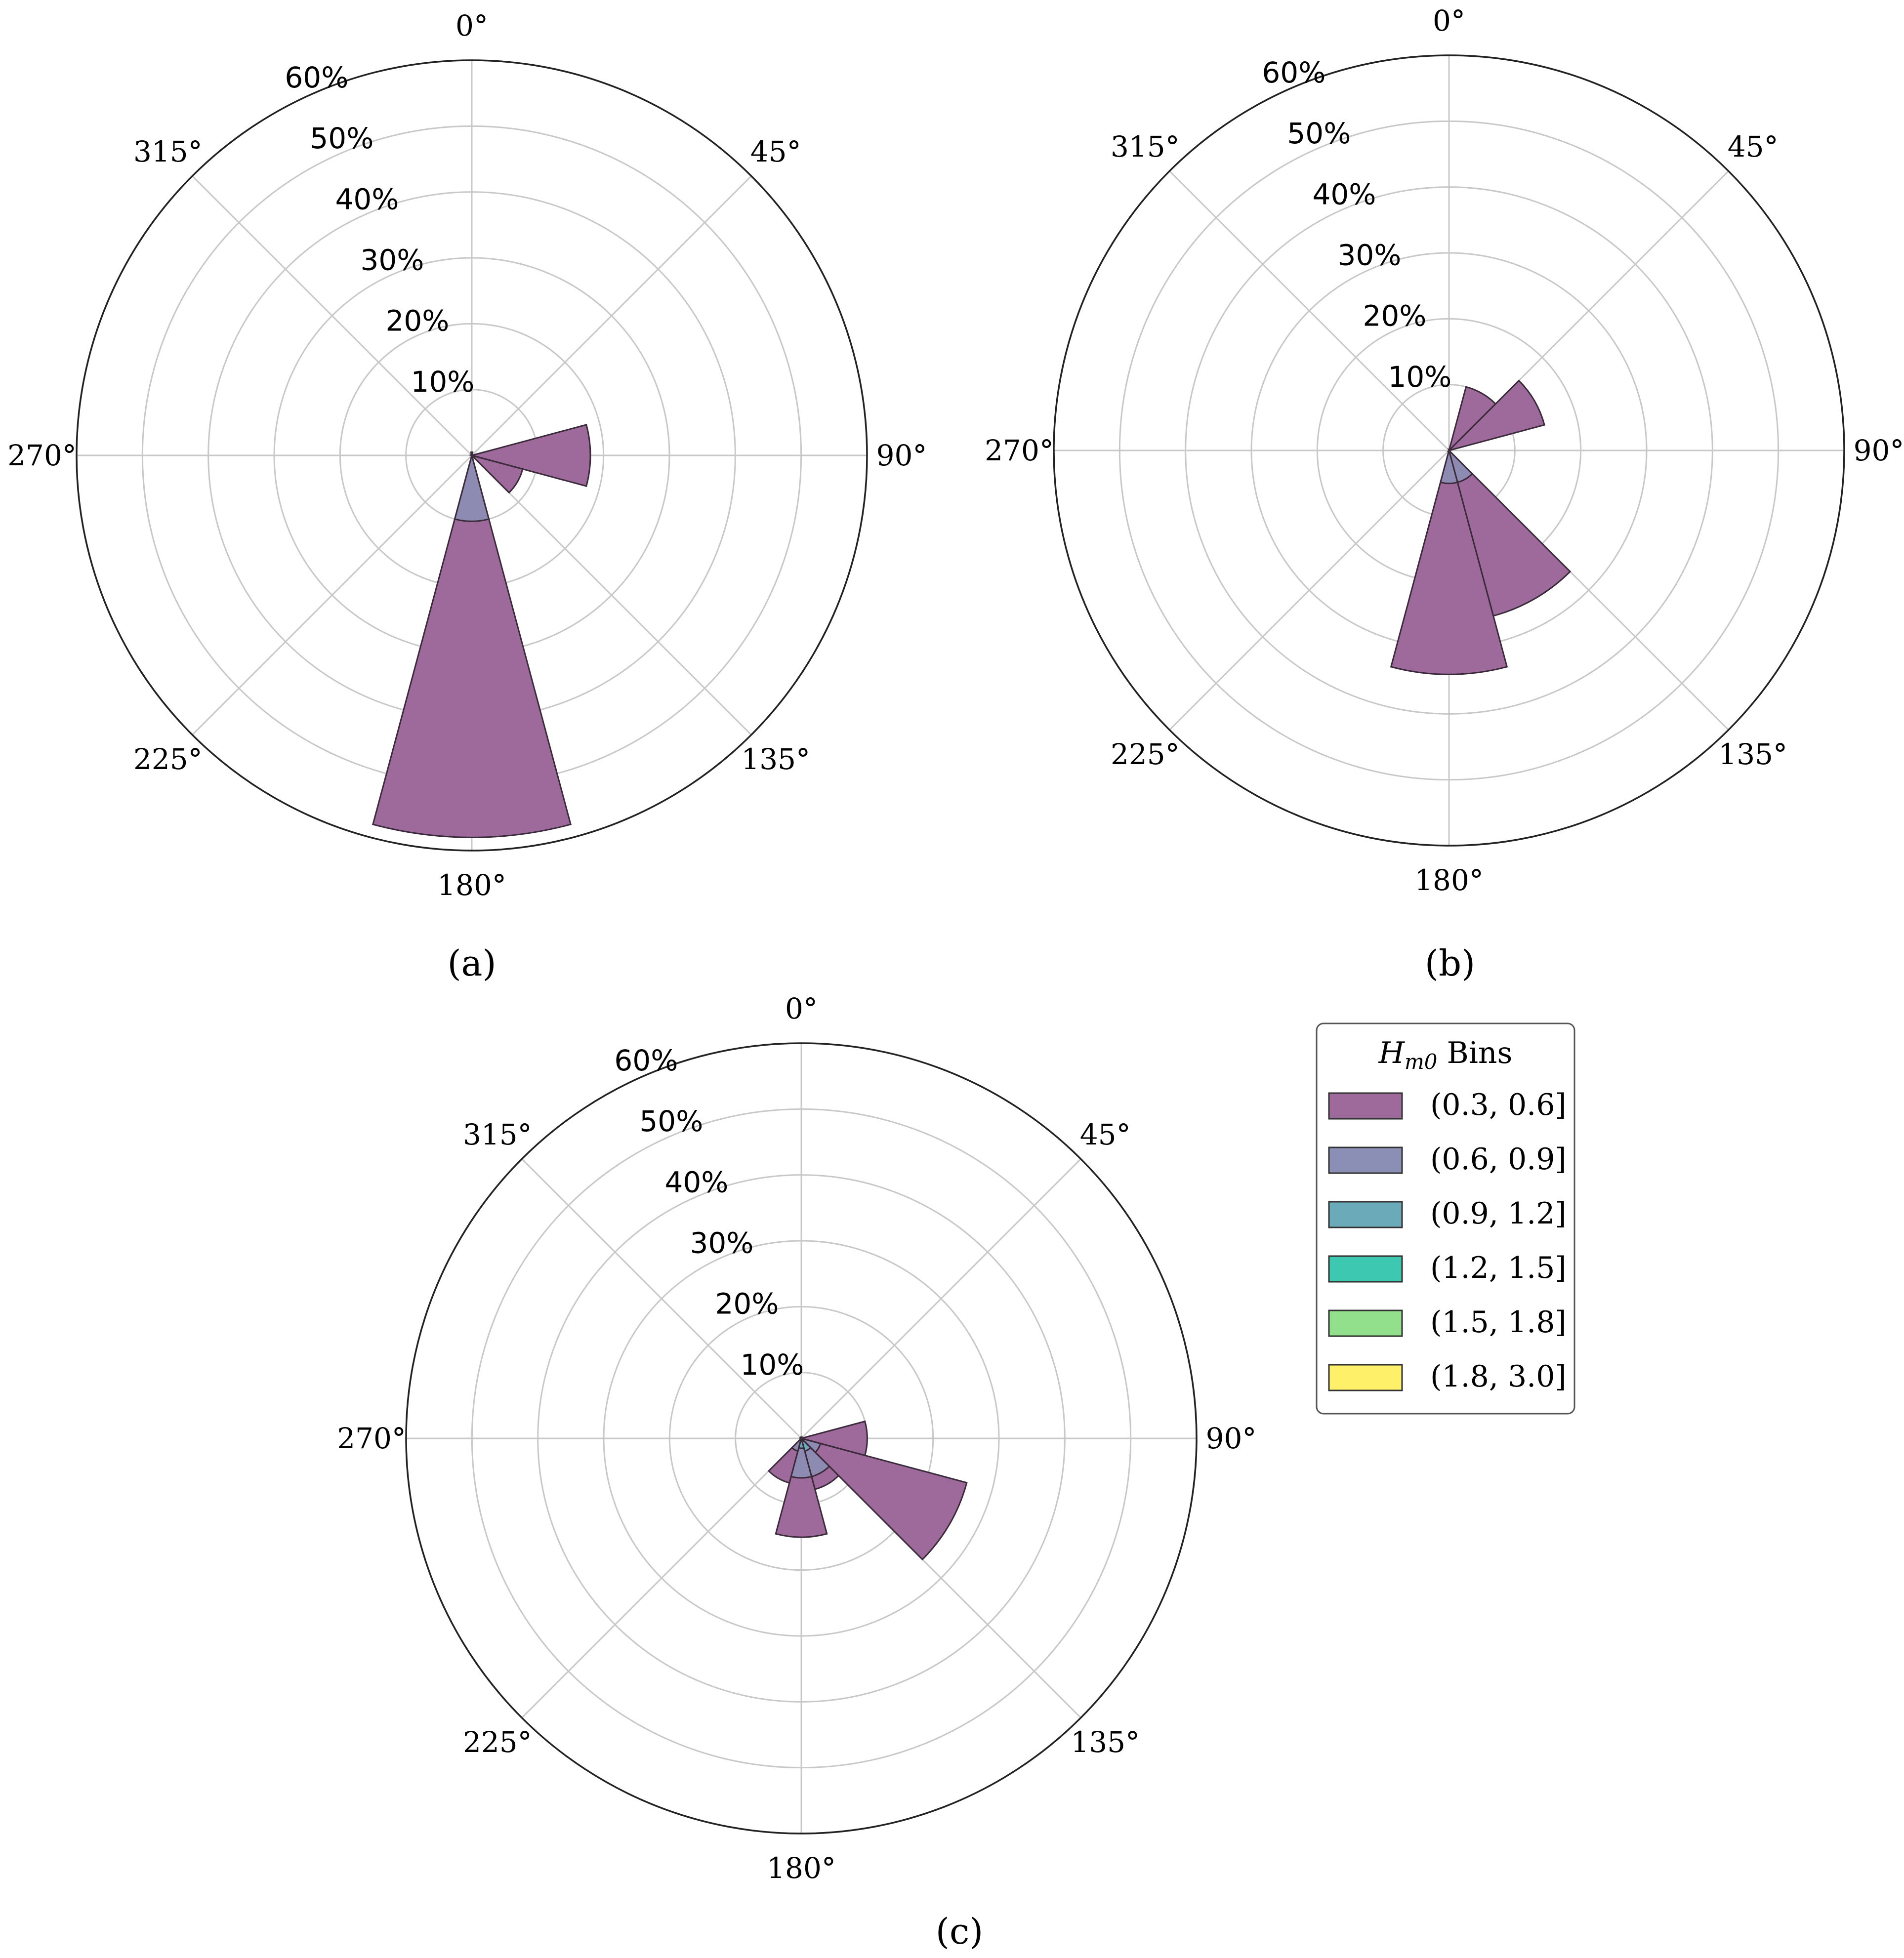 This screenshot has height=1958, width=1904. What do you see at coordinates (168, 759) in the screenshot?
I see `angle-tick-a-5: 225°` at bounding box center [168, 759].